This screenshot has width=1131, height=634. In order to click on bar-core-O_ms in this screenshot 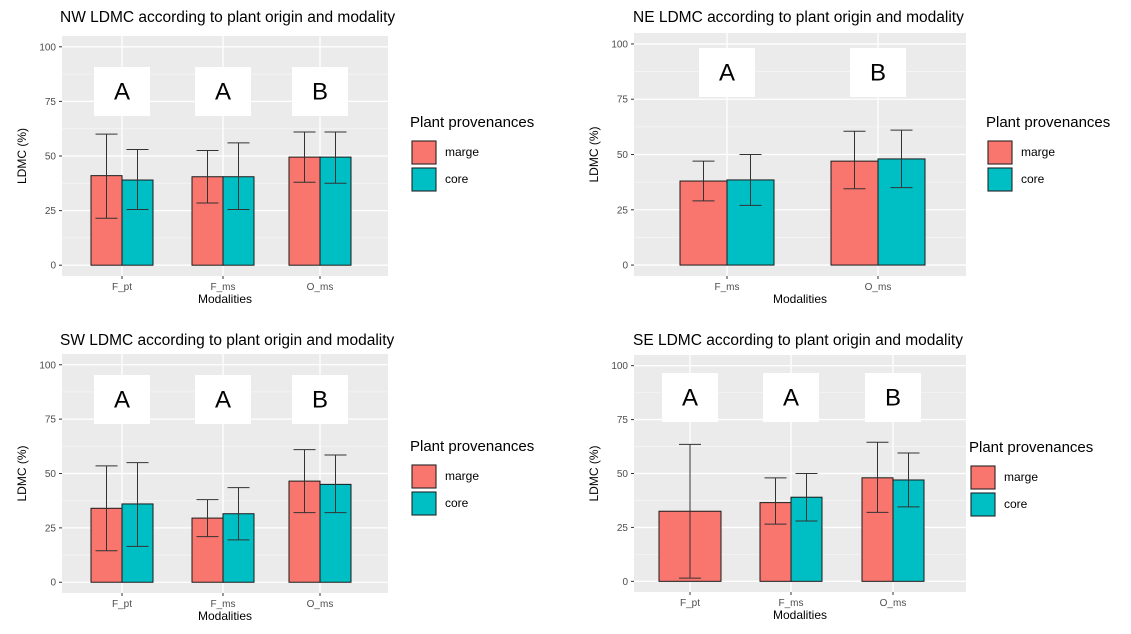, I will do `click(908, 530)`.